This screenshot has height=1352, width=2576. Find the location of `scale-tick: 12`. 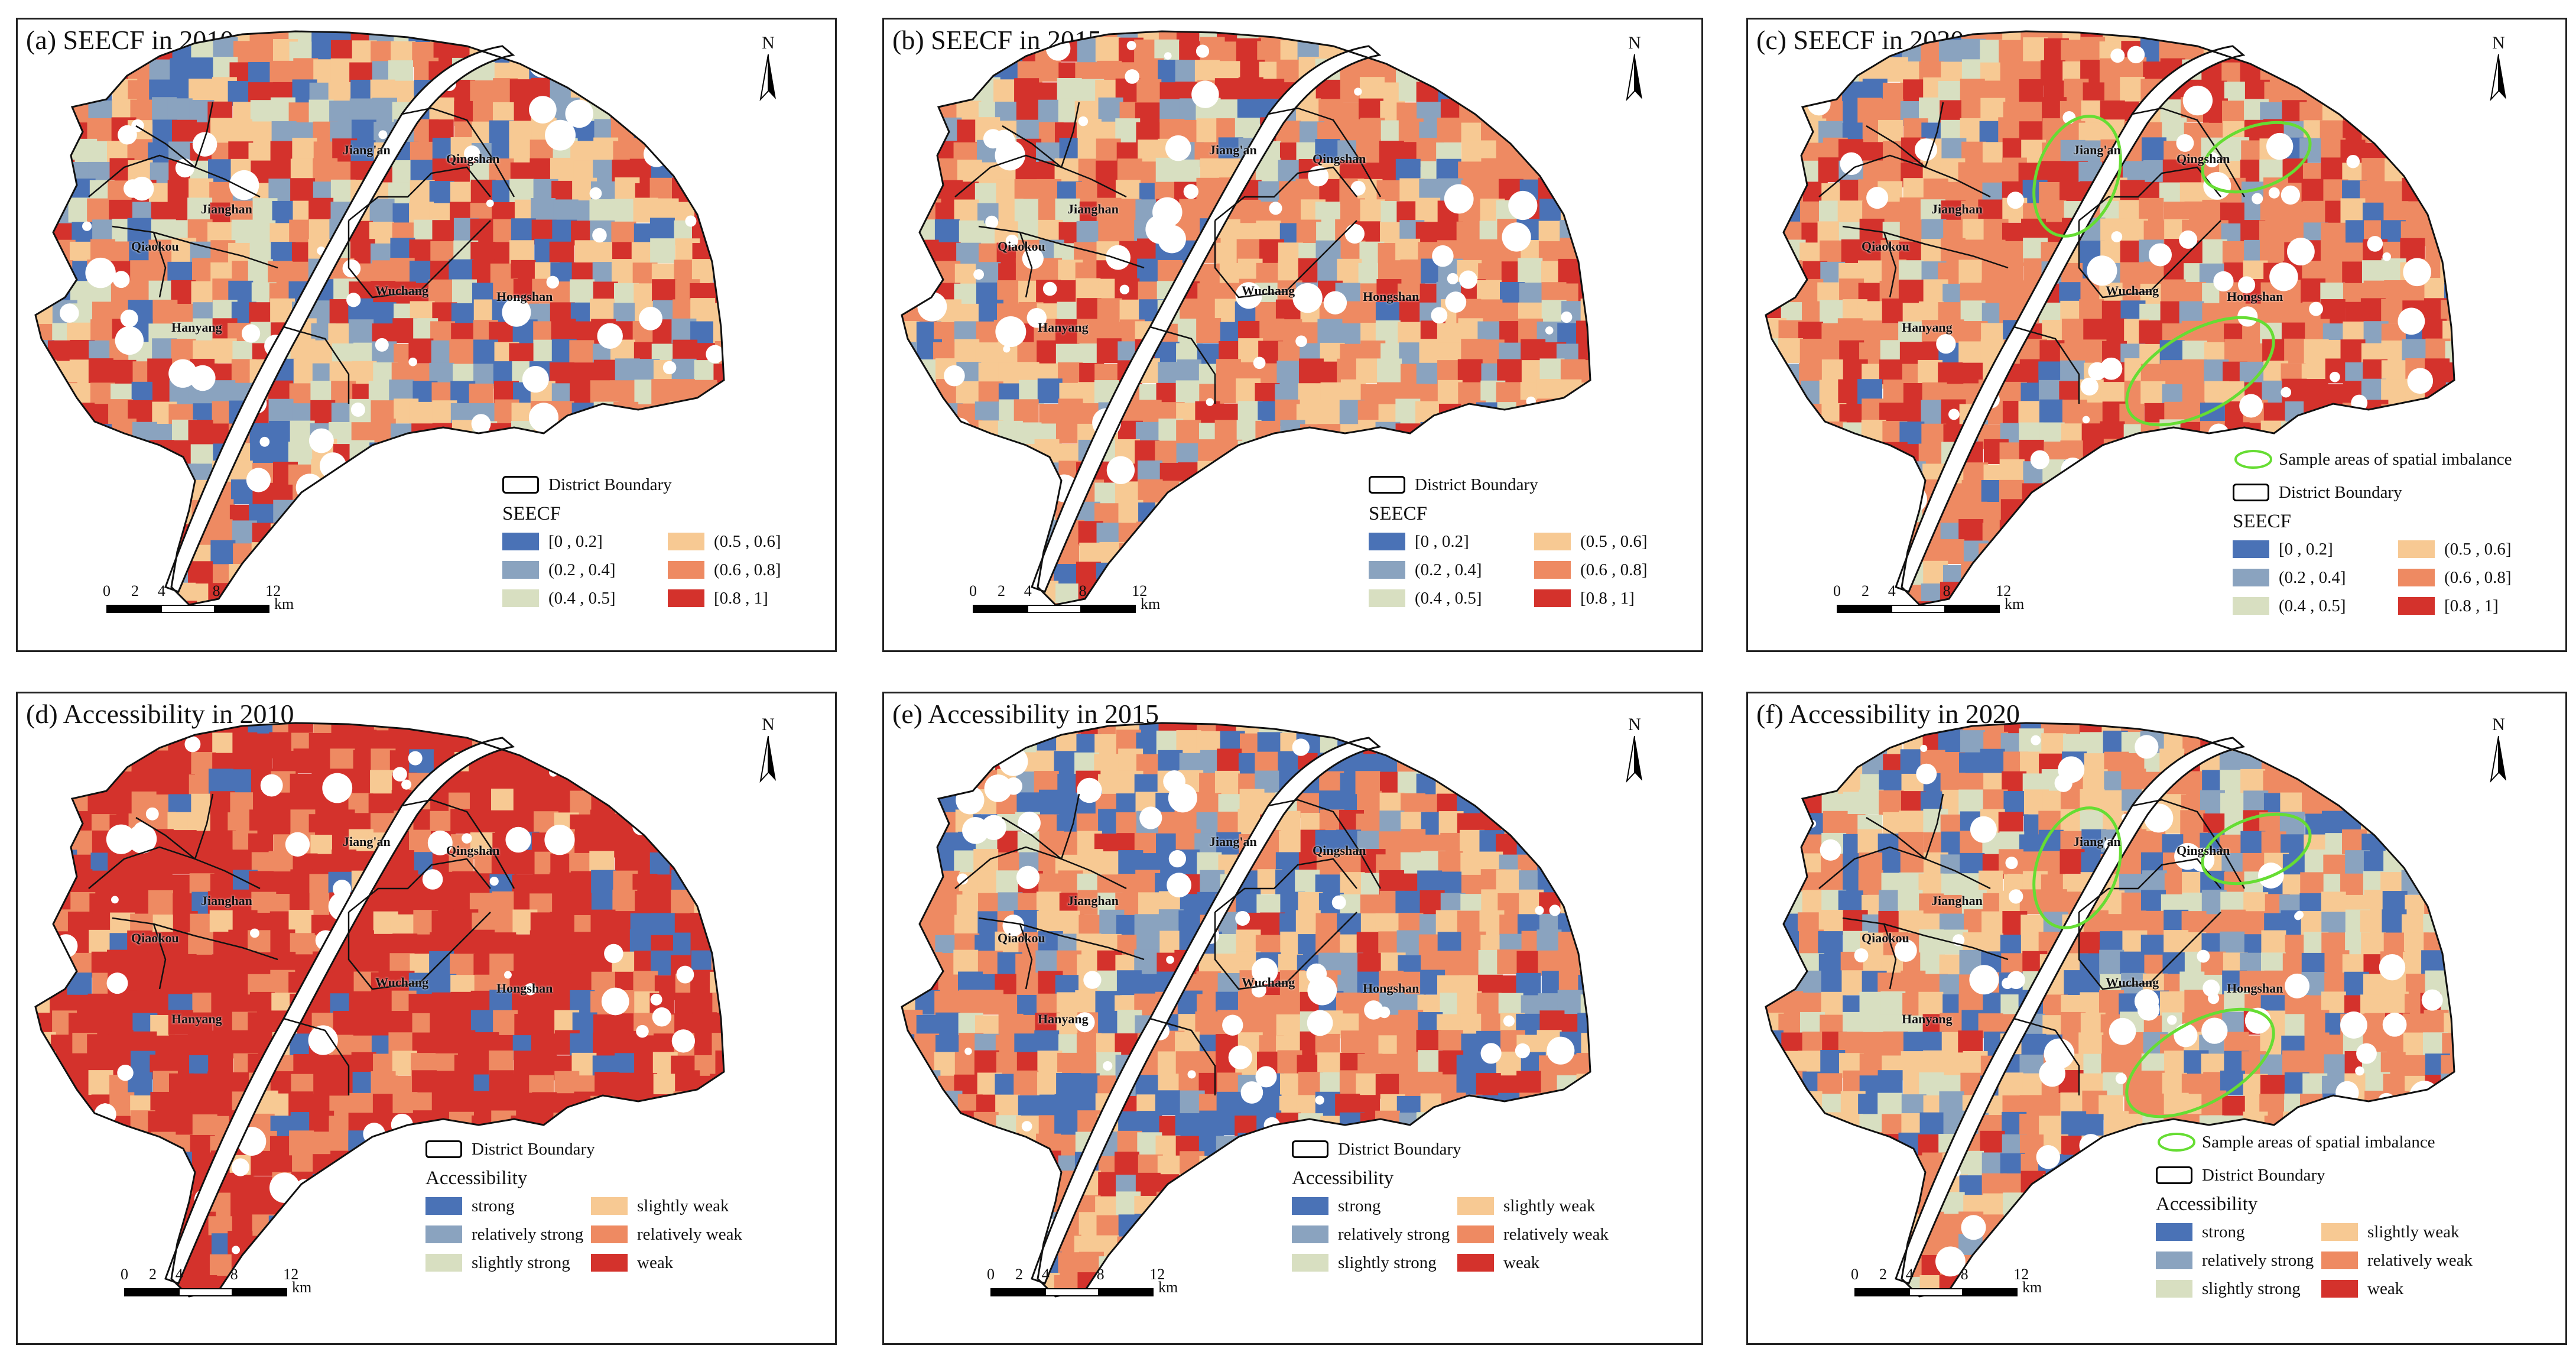

scale-tick: 12 is located at coordinates (1157, 1274).